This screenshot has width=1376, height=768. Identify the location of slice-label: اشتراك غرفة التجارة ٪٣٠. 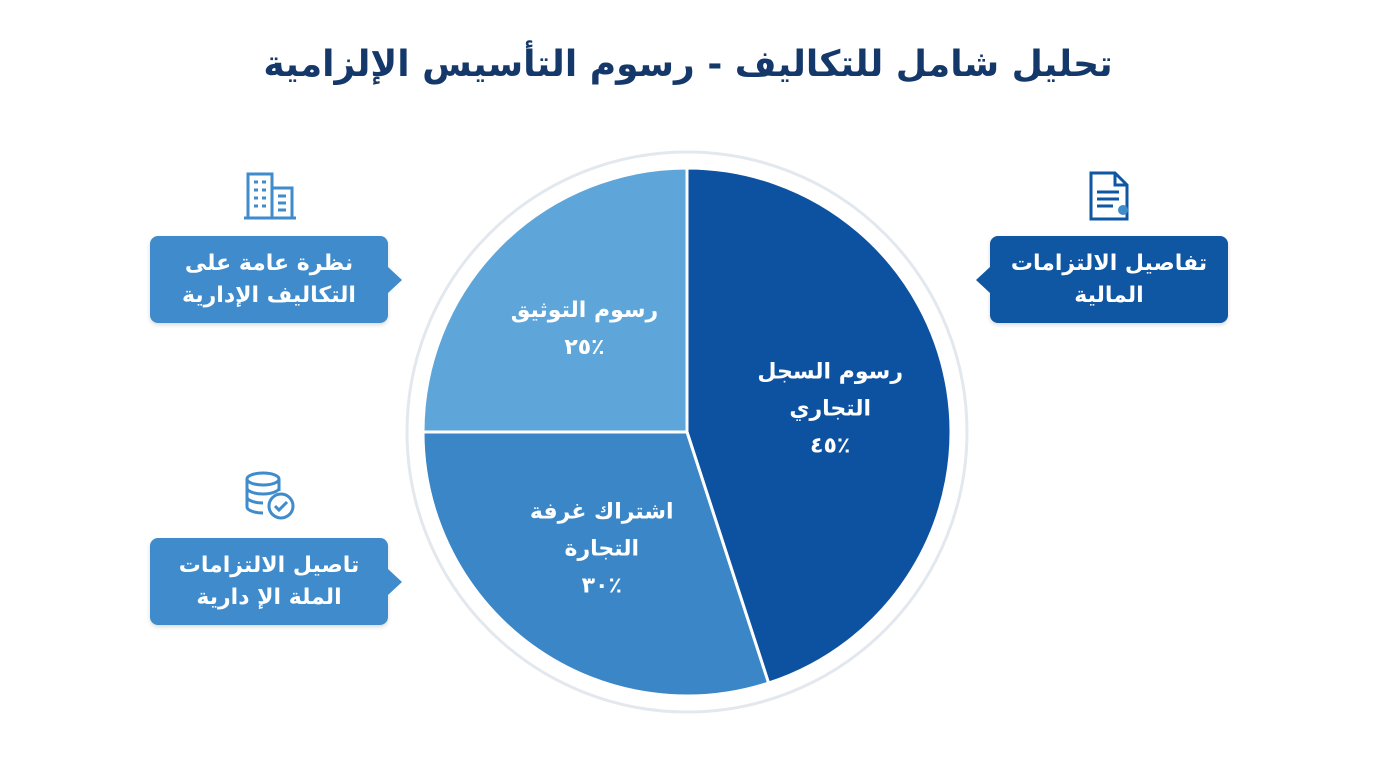
(602, 549).